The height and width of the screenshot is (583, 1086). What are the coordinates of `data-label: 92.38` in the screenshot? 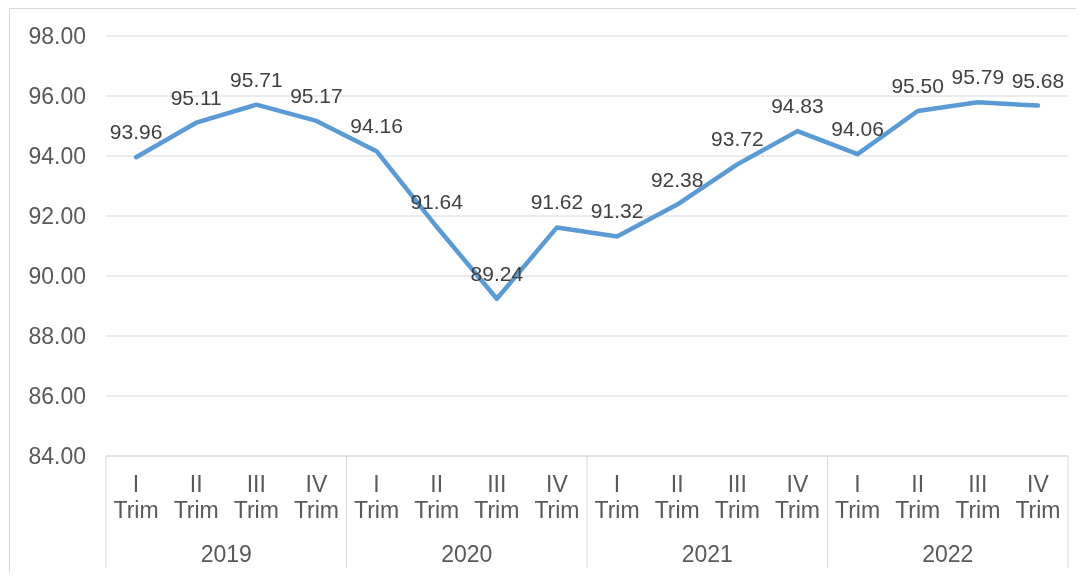 It's located at (677, 179).